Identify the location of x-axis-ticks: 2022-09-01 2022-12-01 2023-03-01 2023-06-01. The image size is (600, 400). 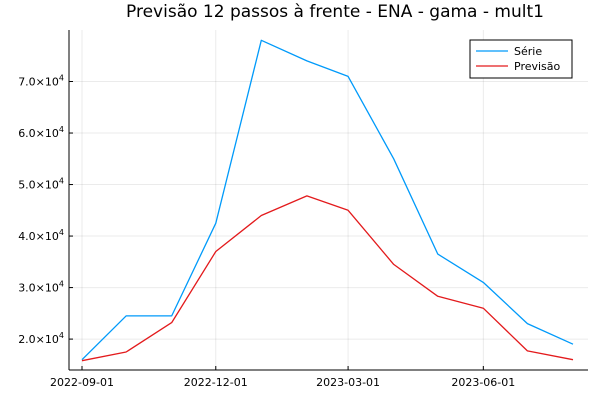
(282, 377).